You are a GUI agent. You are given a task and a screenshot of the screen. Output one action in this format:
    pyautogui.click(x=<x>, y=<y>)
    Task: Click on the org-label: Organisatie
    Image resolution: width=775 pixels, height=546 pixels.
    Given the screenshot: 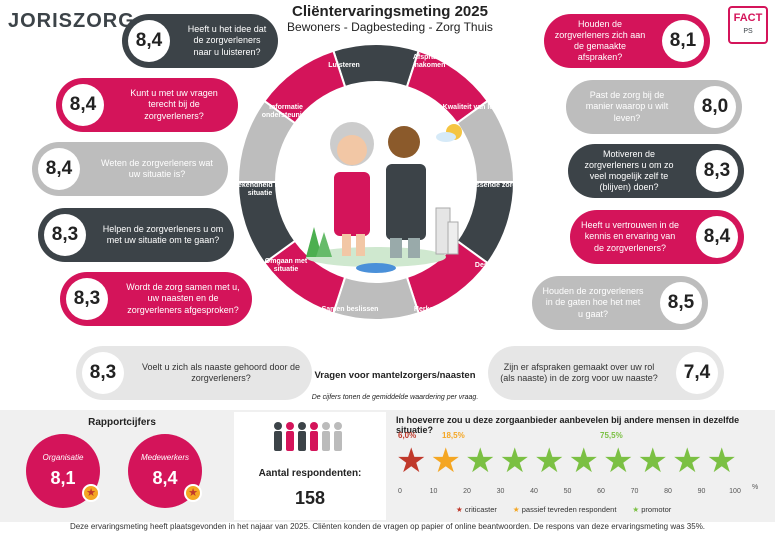 What is the action you would take?
    pyautogui.click(x=63, y=457)
    